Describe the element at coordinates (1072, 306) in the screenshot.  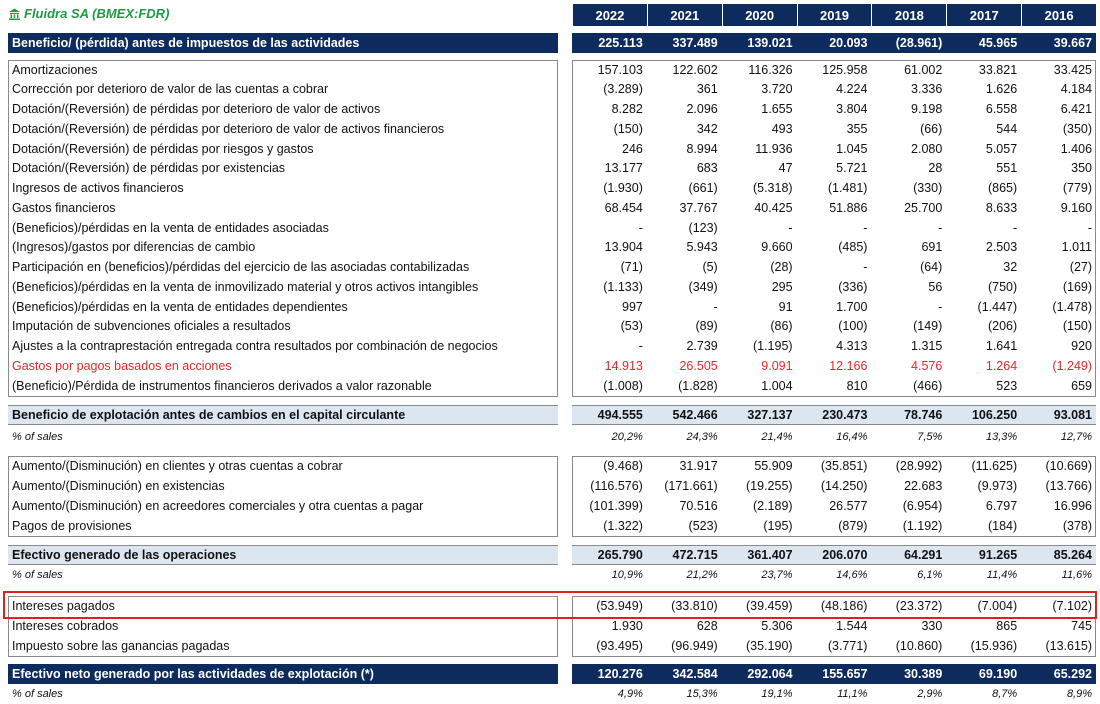
I see `cell: (1.478)` at that location.